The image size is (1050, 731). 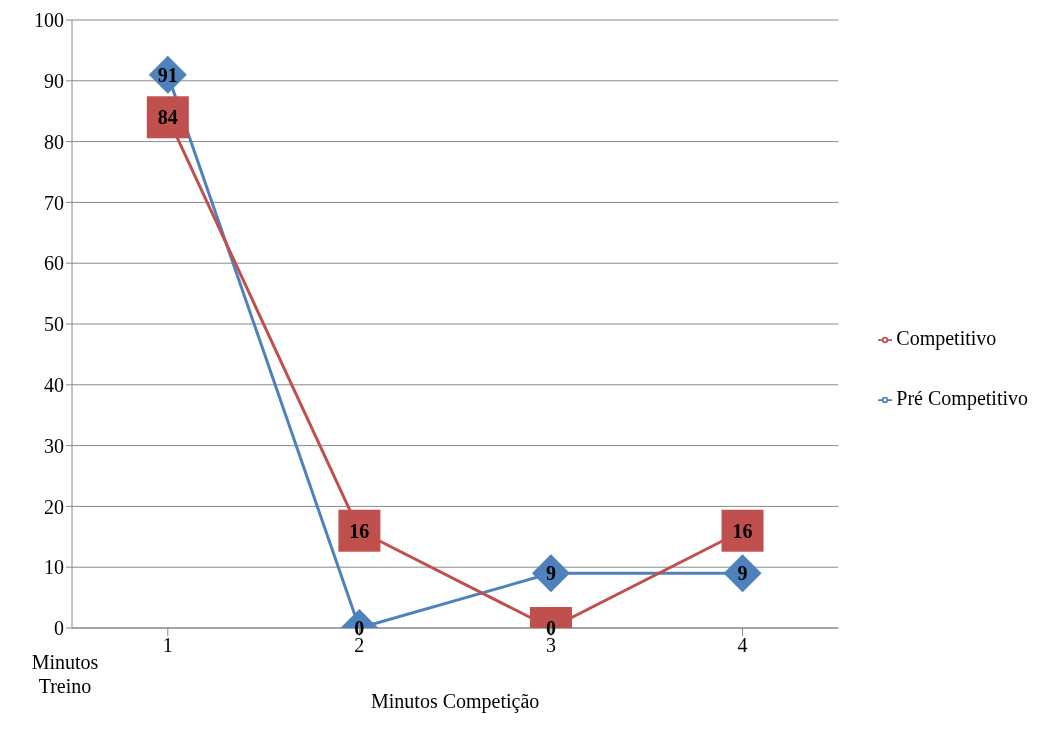 I want to click on data-label: 84, so click(x=167, y=117).